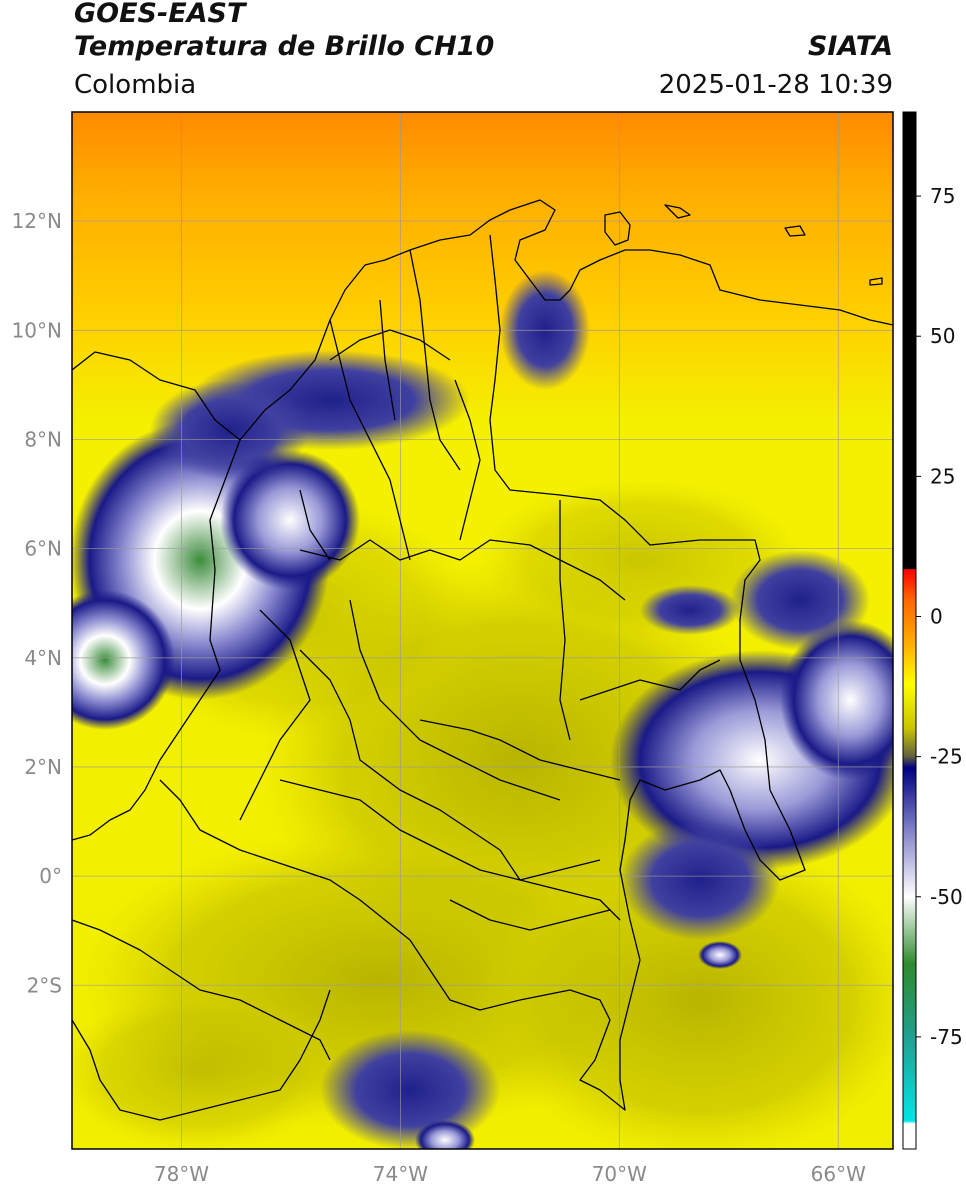 The width and height of the screenshot is (966, 1190). What do you see at coordinates (284, 46) in the screenshot?
I see `product-title: Temperatura de Brillo CH10` at bounding box center [284, 46].